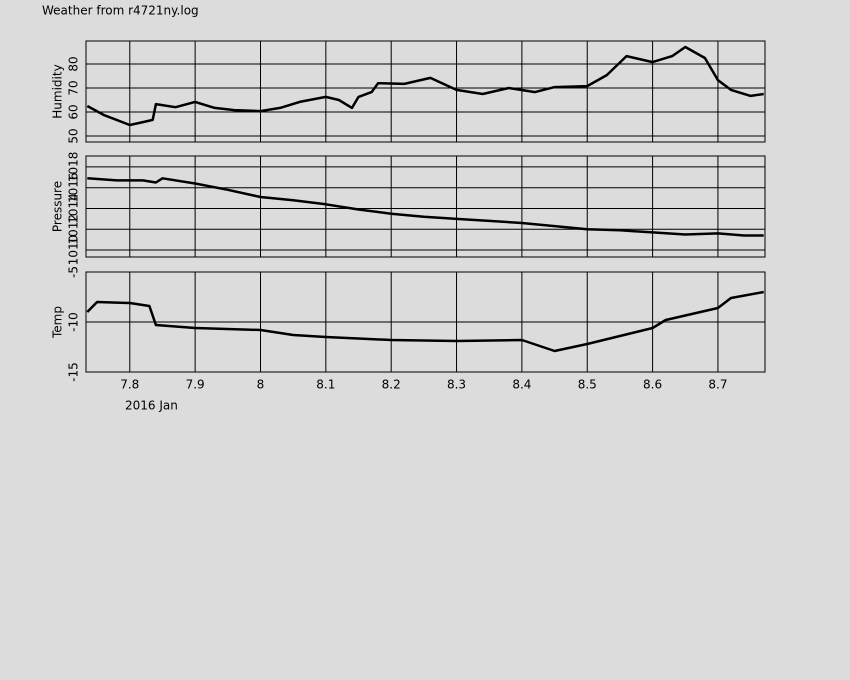 The width and height of the screenshot is (850, 680). What do you see at coordinates (325, 385) in the screenshot?
I see `x-tick-label: 8.1` at bounding box center [325, 385].